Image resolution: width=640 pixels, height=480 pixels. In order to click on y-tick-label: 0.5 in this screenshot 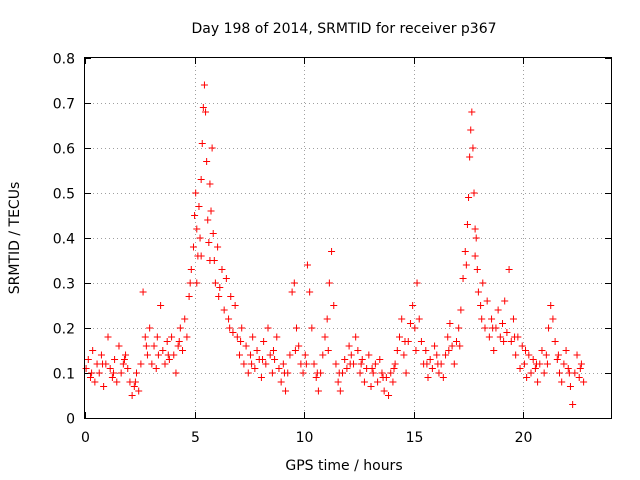, I will do `click(64, 195)`.